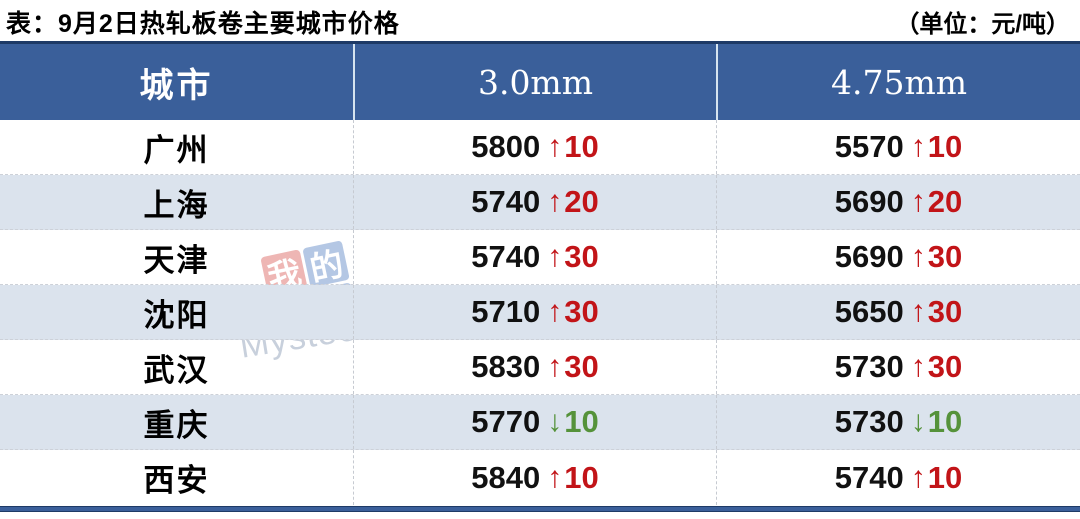 This screenshot has width=1080, height=519. I want to click on price-cell-3mm: 5830 ↑ 30, so click(534, 367).